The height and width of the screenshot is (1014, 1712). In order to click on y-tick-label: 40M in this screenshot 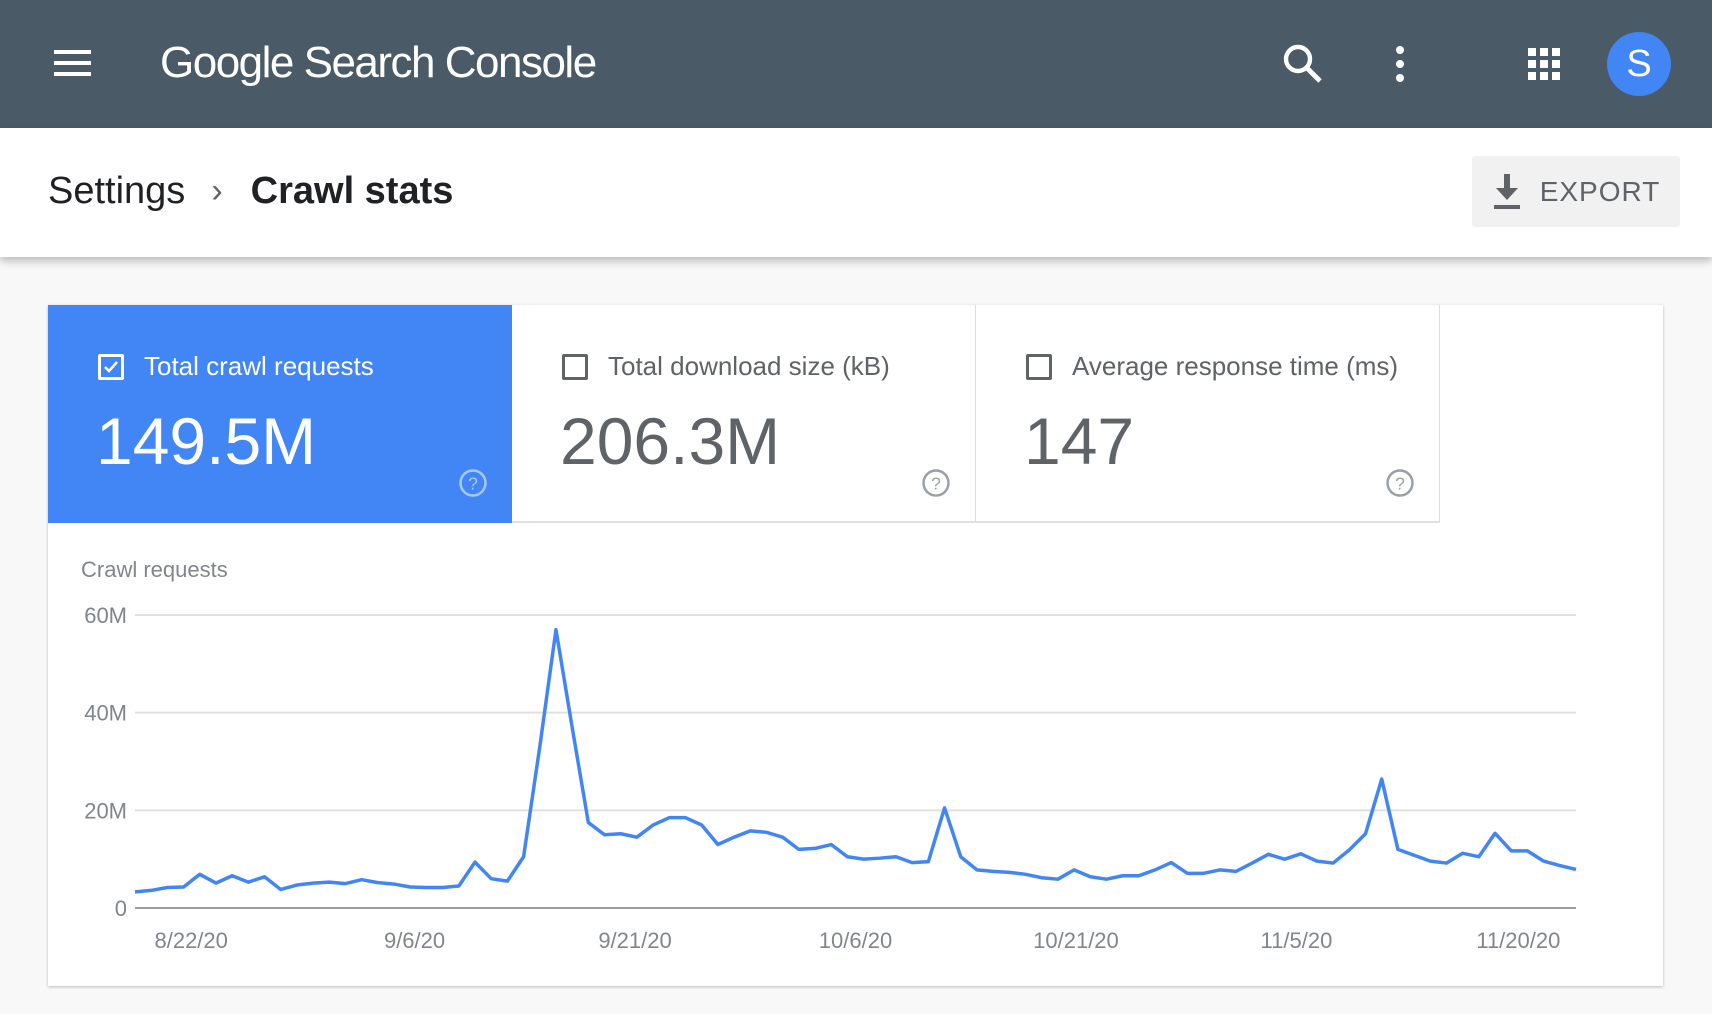, I will do `click(105, 713)`.